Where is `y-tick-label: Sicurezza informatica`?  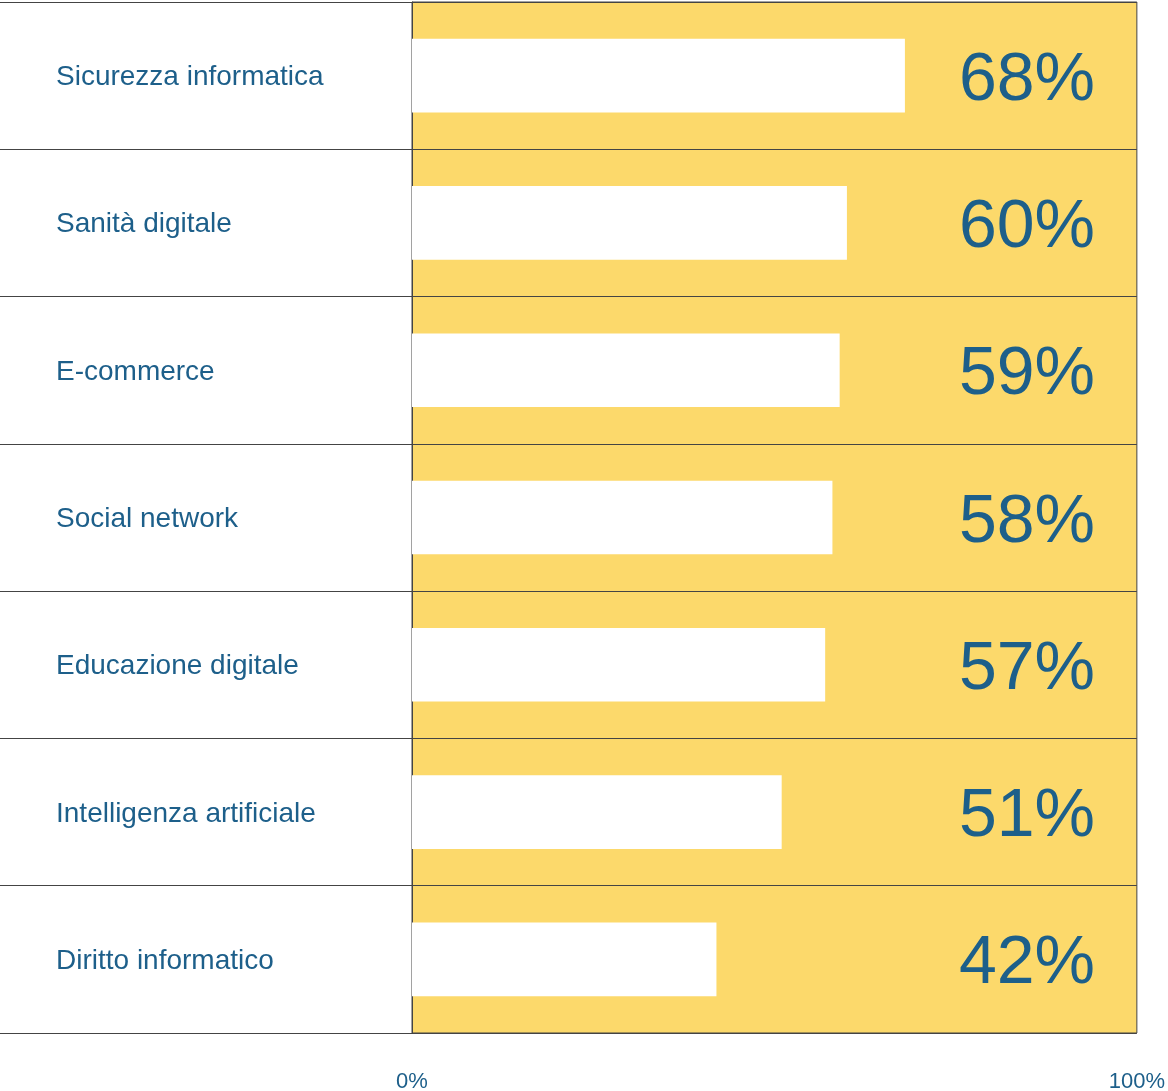
y-tick-label: Sicurezza informatica is located at coordinates (190, 76).